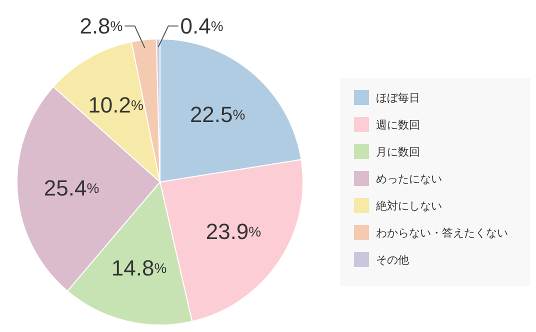 Image resolution: width=536 pixels, height=332 pixels. I want to click on legend-label: 絶対にしない, so click(408, 206).